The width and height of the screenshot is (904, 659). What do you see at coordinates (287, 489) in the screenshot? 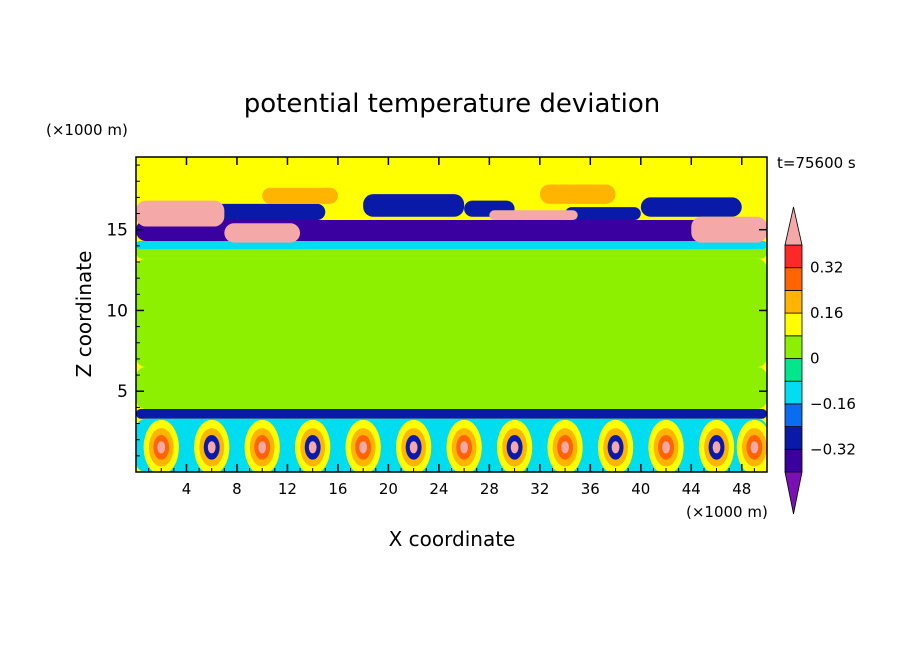
I see `x-tick-label: 12` at bounding box center [287, 489].